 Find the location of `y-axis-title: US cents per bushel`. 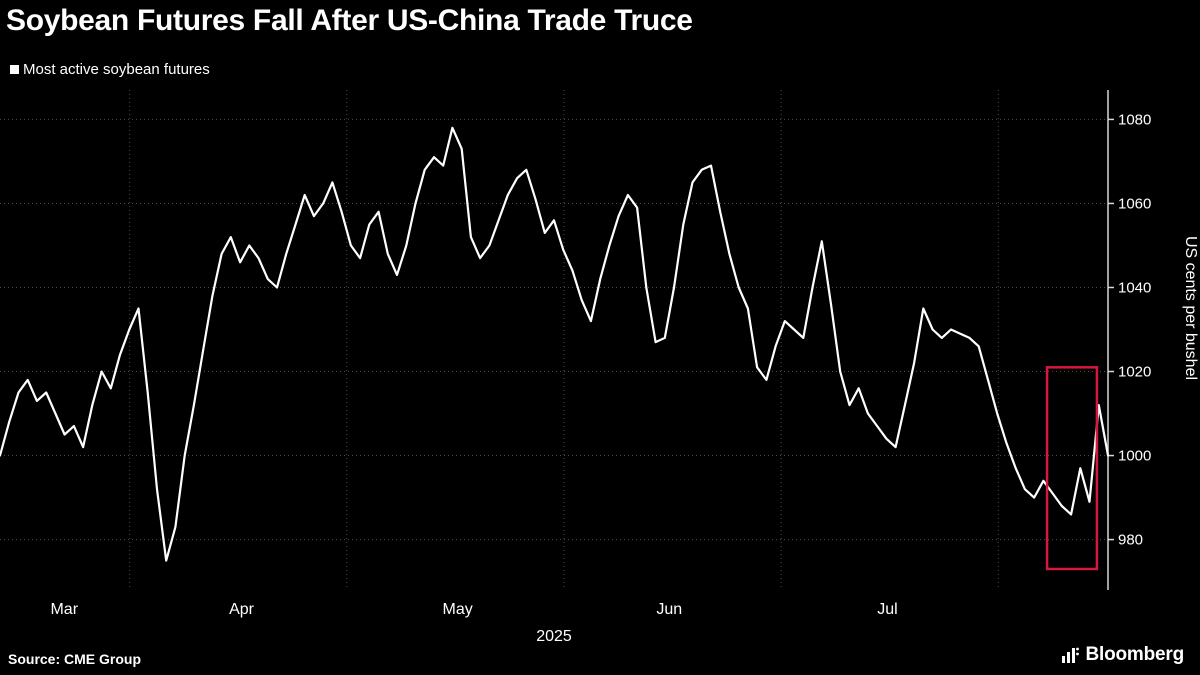

y-axis-title: US cents per bushel is located at coordinates (1190, 308).